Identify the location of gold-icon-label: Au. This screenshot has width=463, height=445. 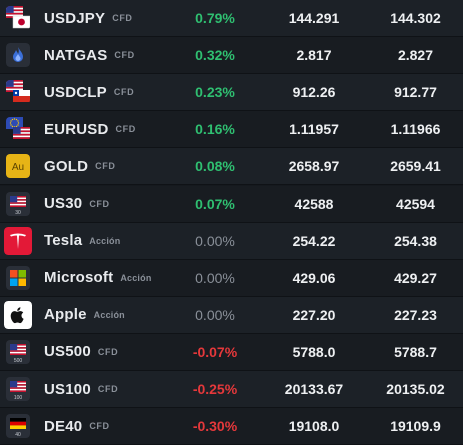
(18, 167).